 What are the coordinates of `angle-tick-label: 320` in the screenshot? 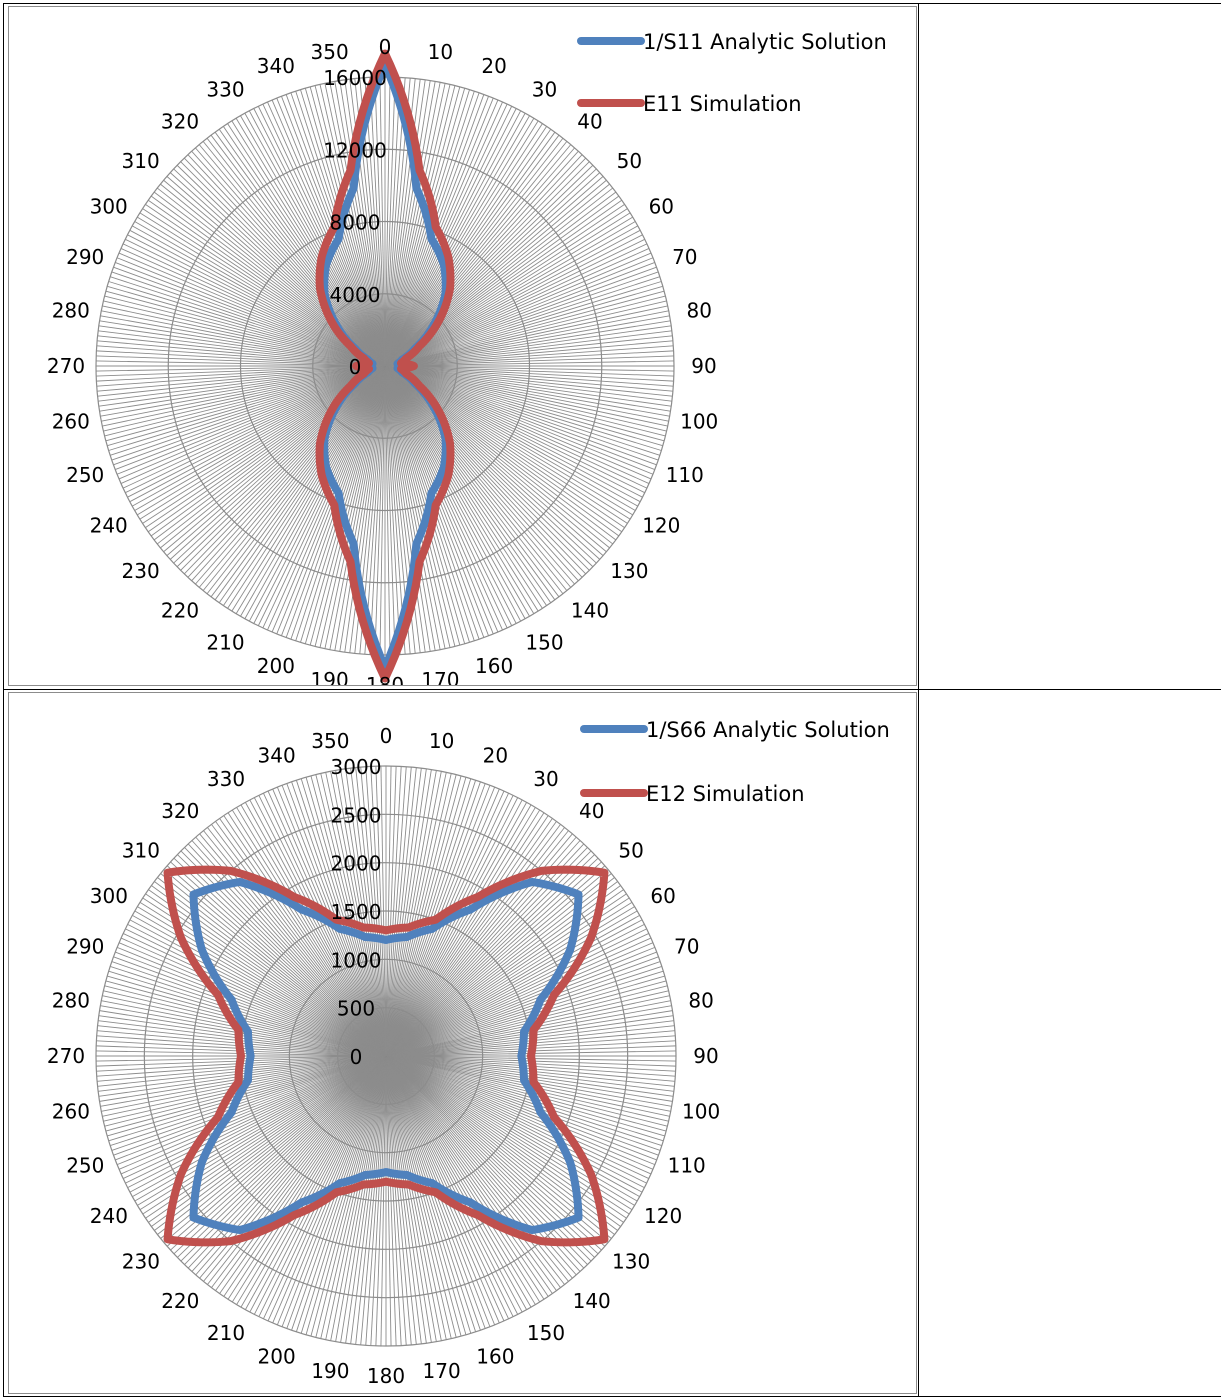 It's located at (180, 122).